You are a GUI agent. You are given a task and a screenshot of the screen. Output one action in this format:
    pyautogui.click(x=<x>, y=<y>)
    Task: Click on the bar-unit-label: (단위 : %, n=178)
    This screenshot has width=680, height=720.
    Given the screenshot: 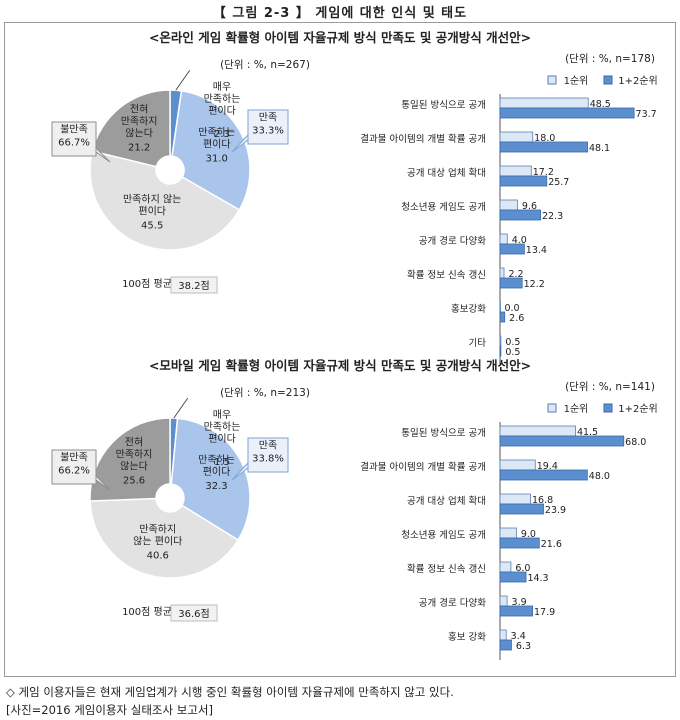 What is the action you would take?
    pyautogui.click(x=610, y=58)
    